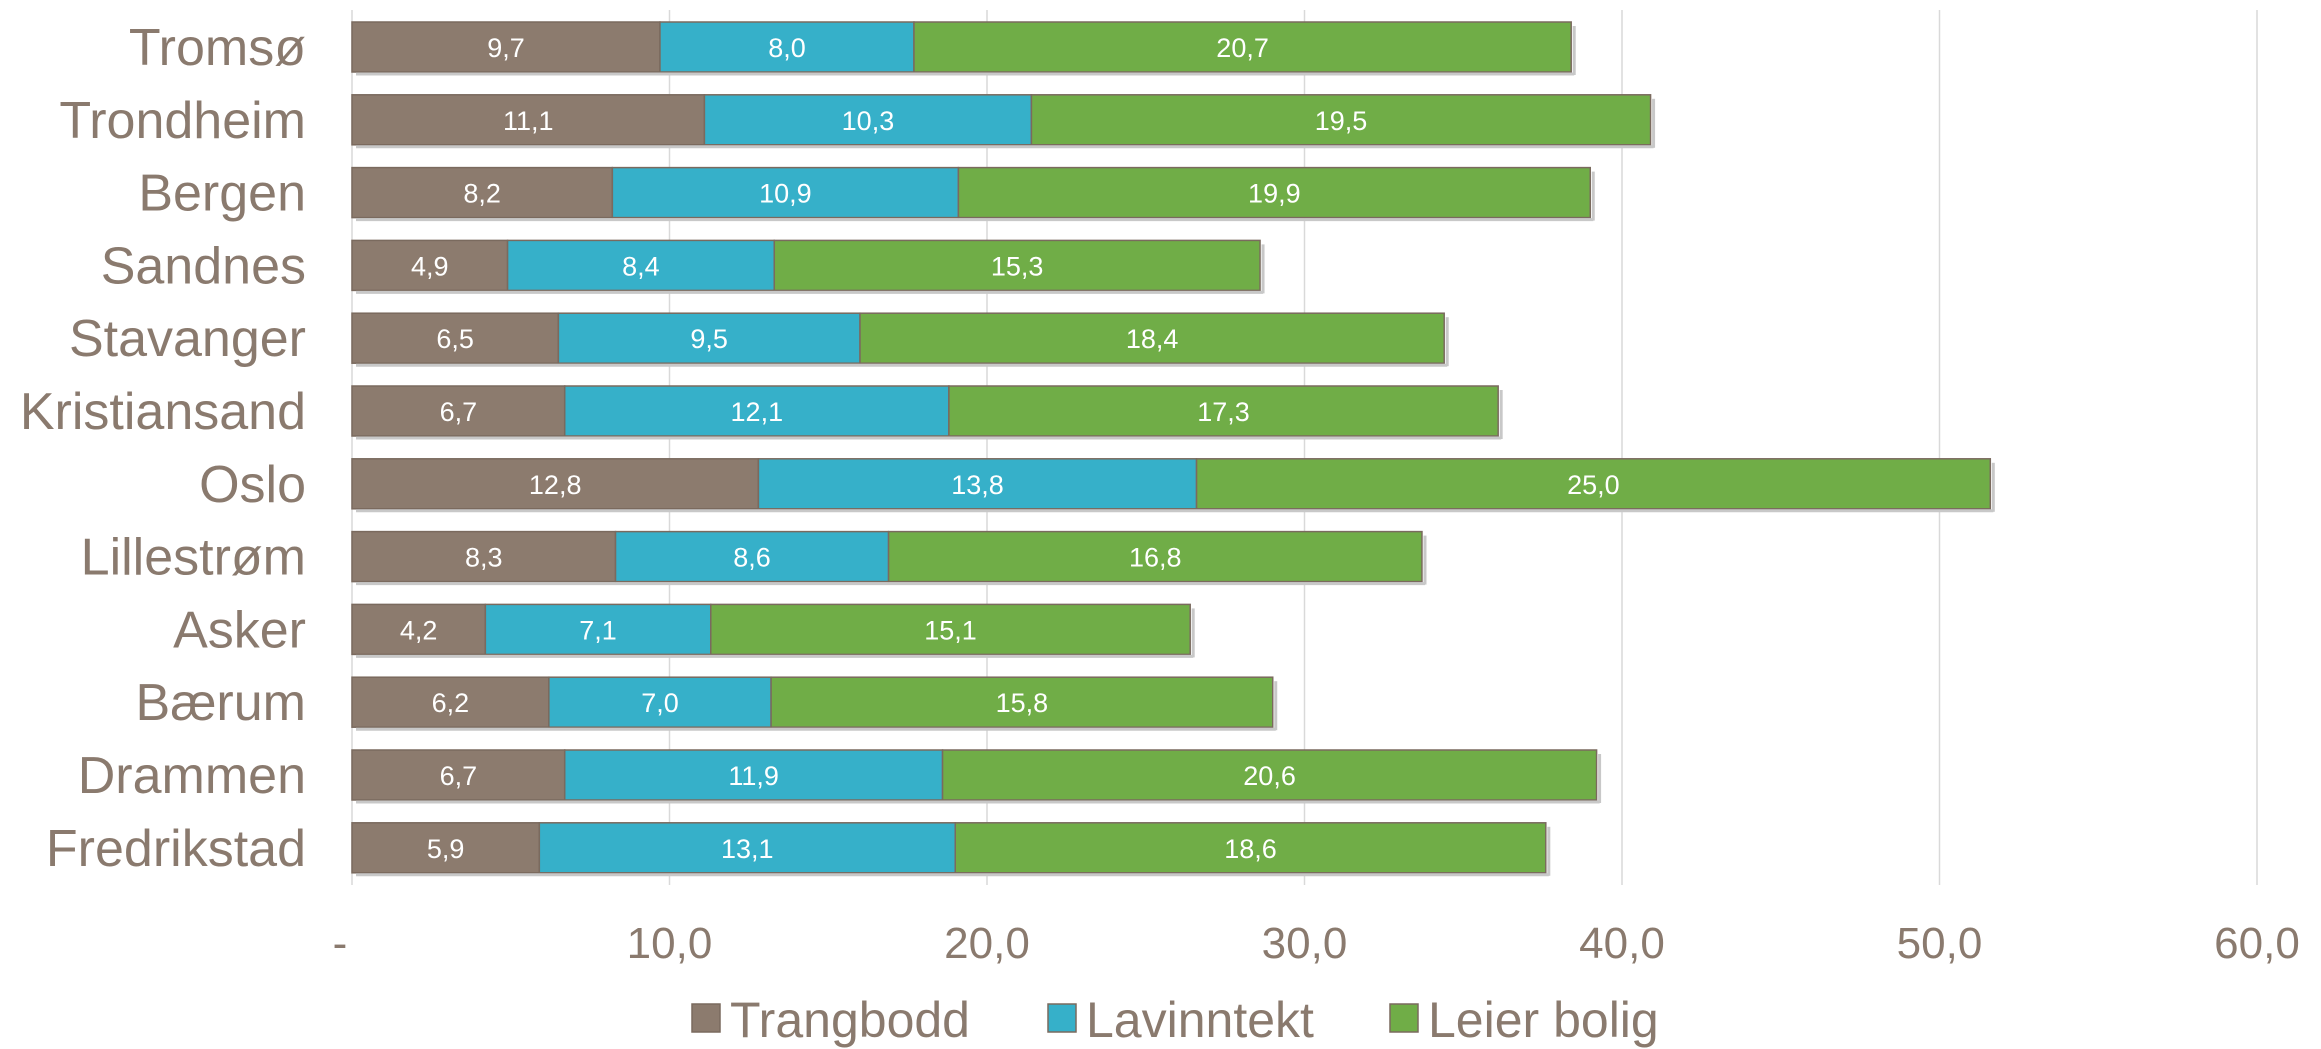  What do you see at coordinates (187, 339) in the screenshot?
I see `category-label: Stavanger` at bounding box center [187, 339].